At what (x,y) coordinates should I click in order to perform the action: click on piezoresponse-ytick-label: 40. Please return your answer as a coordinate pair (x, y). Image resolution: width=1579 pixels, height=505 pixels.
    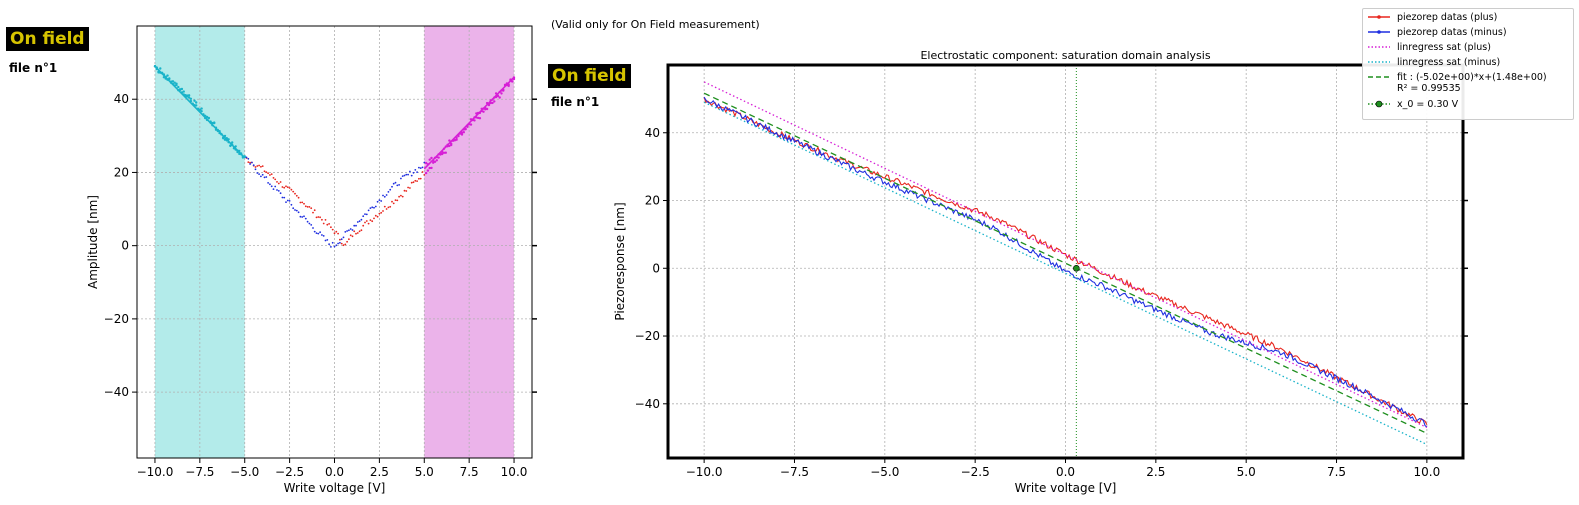
    Looking at the image, I should click on (652, 133).